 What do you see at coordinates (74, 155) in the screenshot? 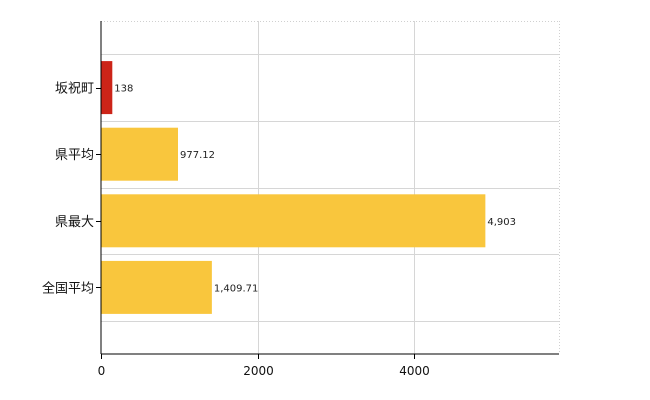
I see `category-label: 県平均` at bounding box center [74, 155].